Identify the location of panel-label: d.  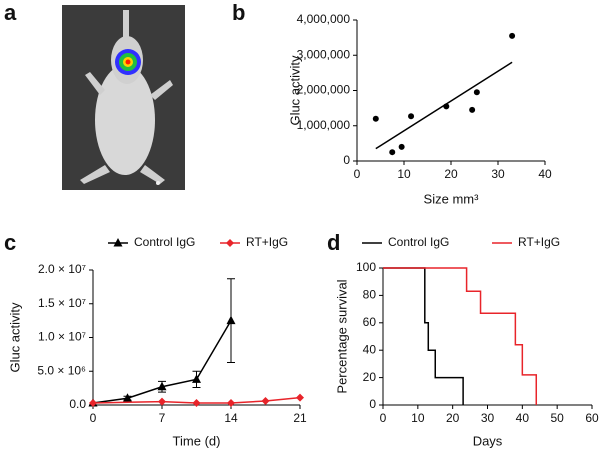
(333, 242).